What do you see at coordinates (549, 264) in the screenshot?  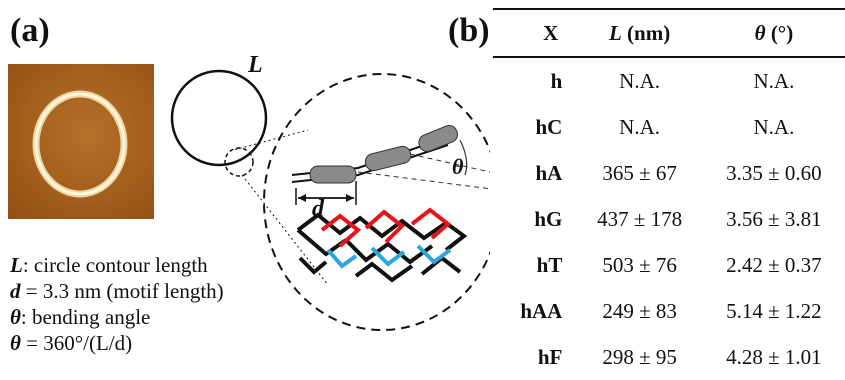 I see `row-label: hT` at bounding box center [549, 264].